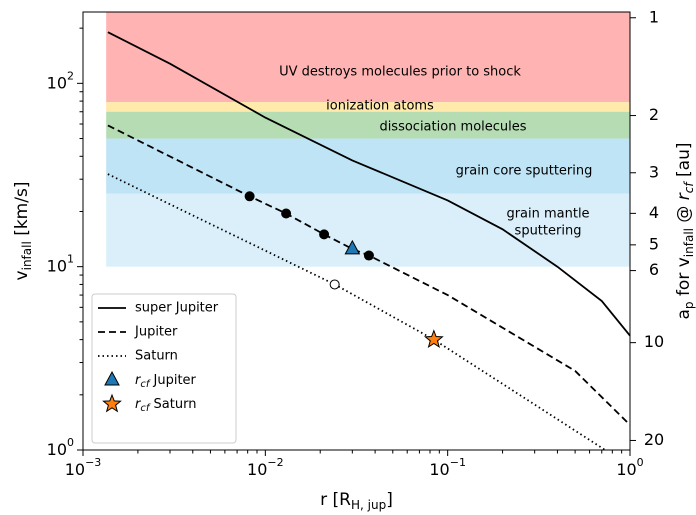 The image size is (696, 515). Describe the element at coordinates (400, 72) in the screenshot. I see `band-label: UV destroys molecules prior to shock` at that location.